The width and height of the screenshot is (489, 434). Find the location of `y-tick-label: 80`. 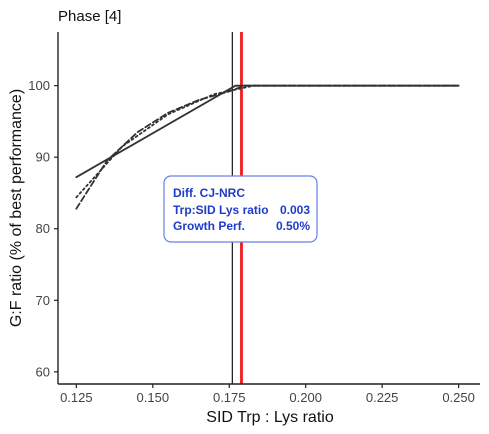

y-tick-label: 80 is located at coordinates (43, 228).